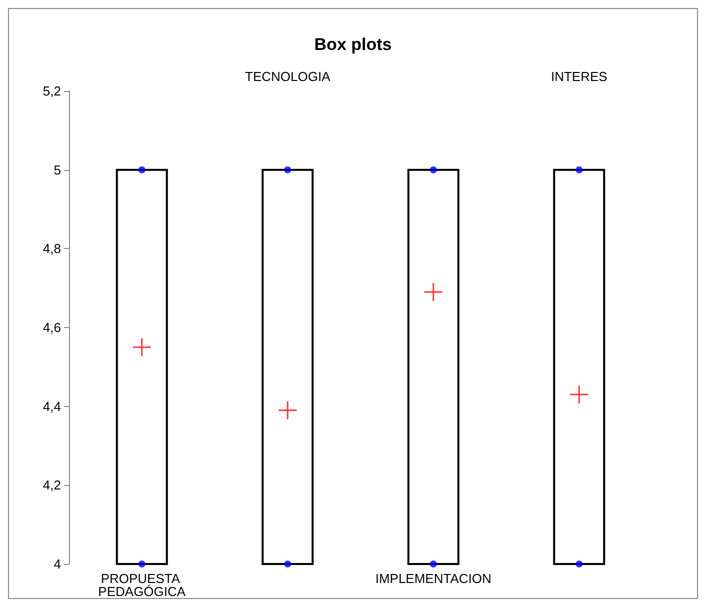 Image resolution: width=706 pixels, height=607 pixels. What do you see at coordinates (57, 170) in the screenshot?
I see `y-tick-label: 5` at bounding box center [57, 170].